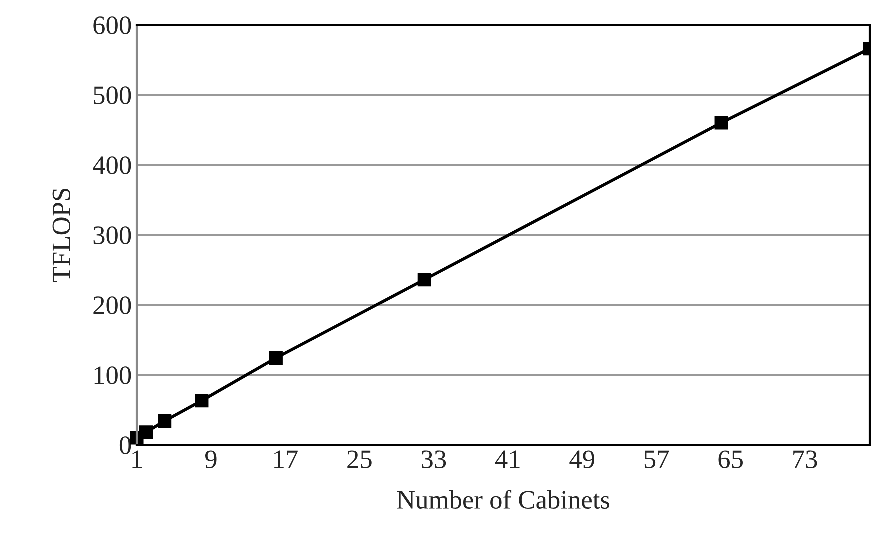 Image resolution: width=871 pixels, height=537 pixels. Describe the element at coordinates (126, 445) in the screenshot. I see `y-tick-label: 0` at that location.